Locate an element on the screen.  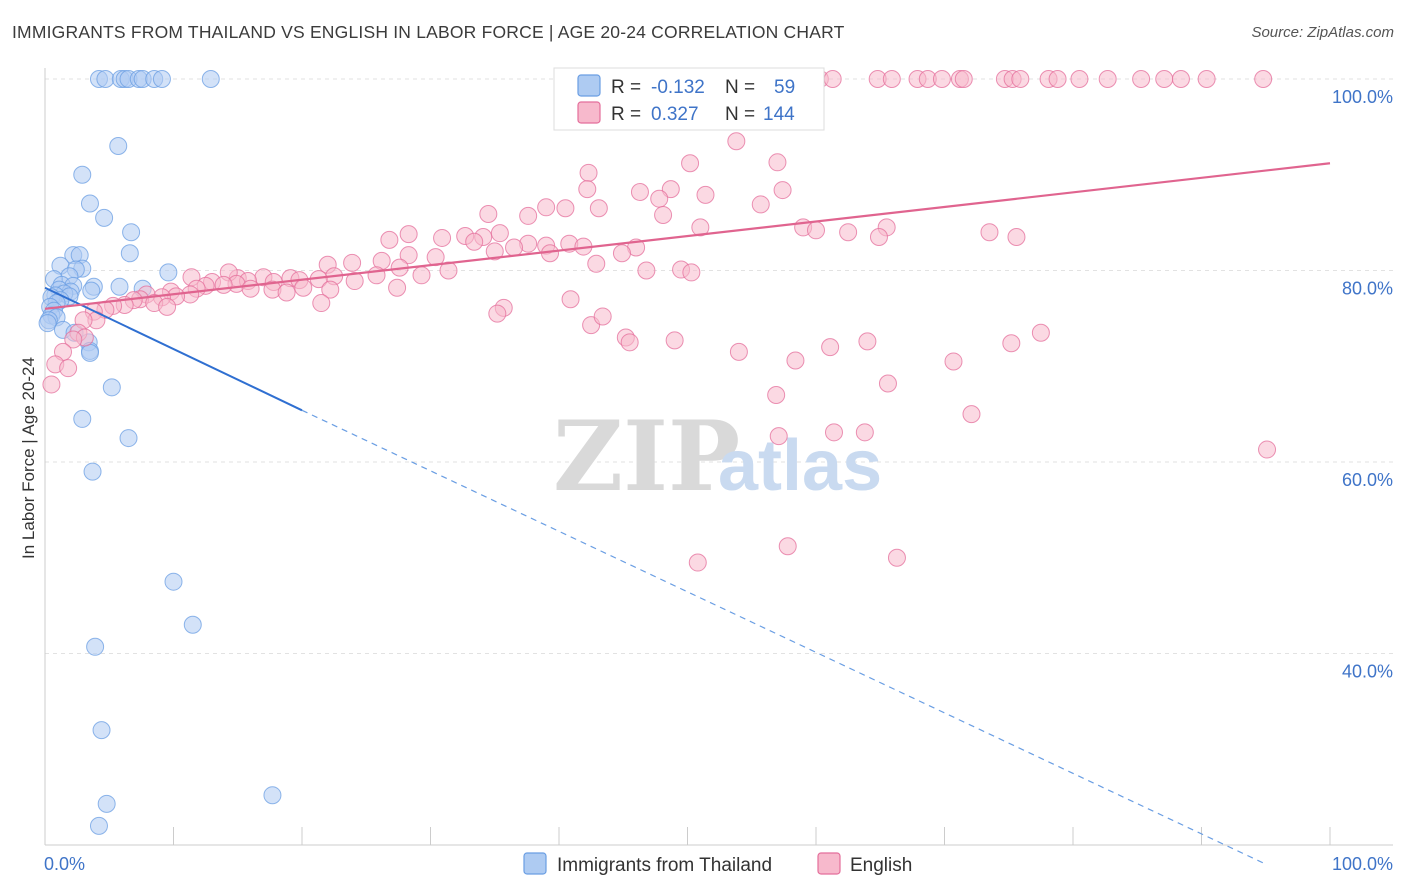
legend-n-value-english: 144 is located at coordinates (779, 114).